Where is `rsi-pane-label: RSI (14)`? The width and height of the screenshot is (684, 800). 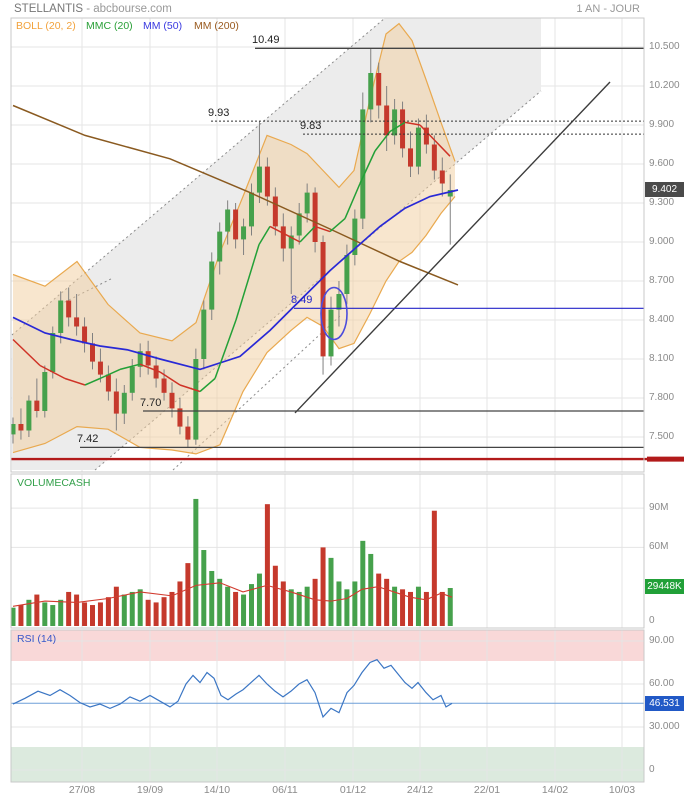 rsi-pane-label: RSI (14) is located at coordinates (37, 639).